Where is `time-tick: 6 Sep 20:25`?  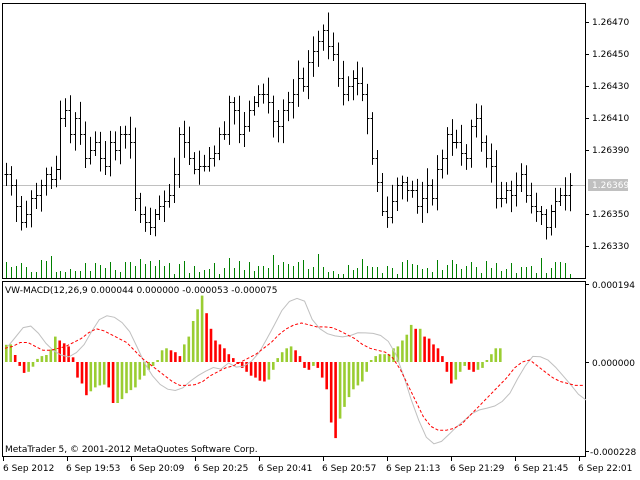
time-tick: 6 Sep 20:25 is located at coordinates (221, 469).